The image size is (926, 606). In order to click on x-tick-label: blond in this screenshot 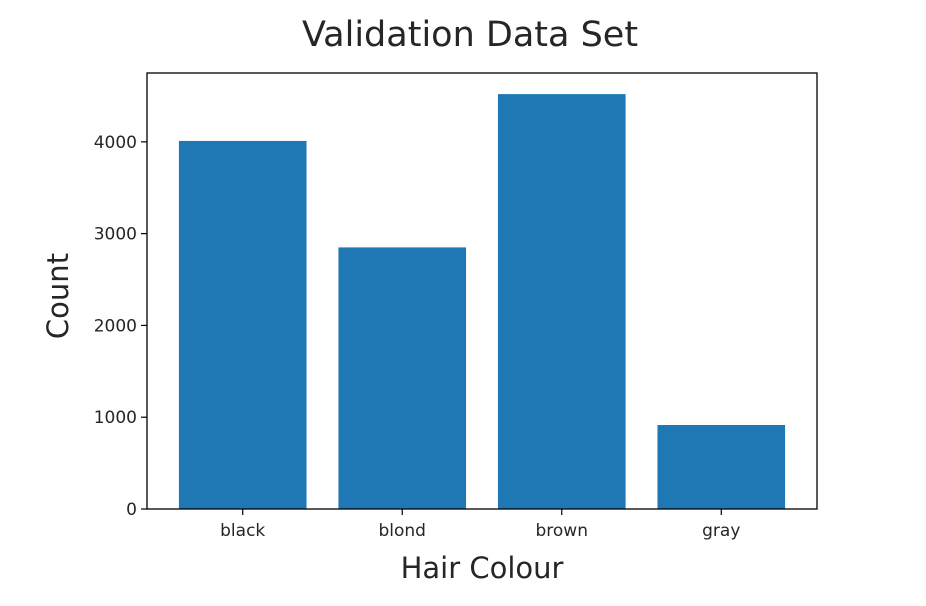, I will do `click(401, 531)`.